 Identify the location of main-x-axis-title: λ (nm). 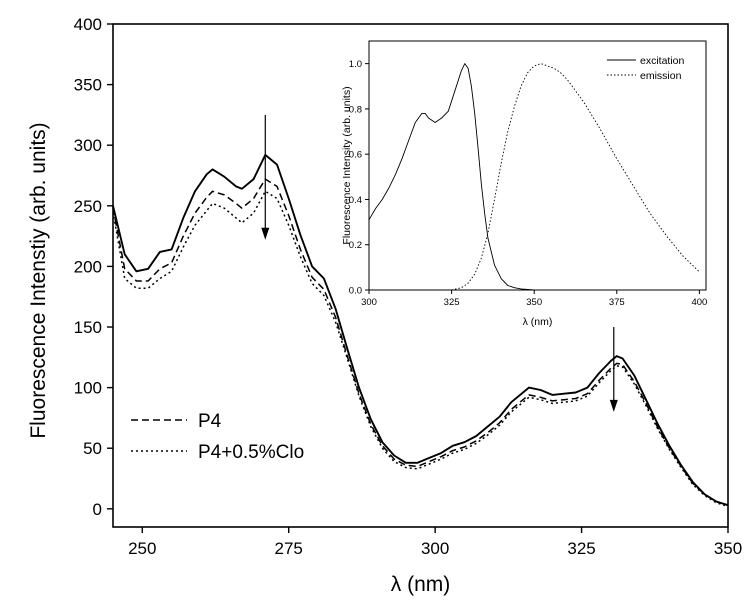
(421, 584).